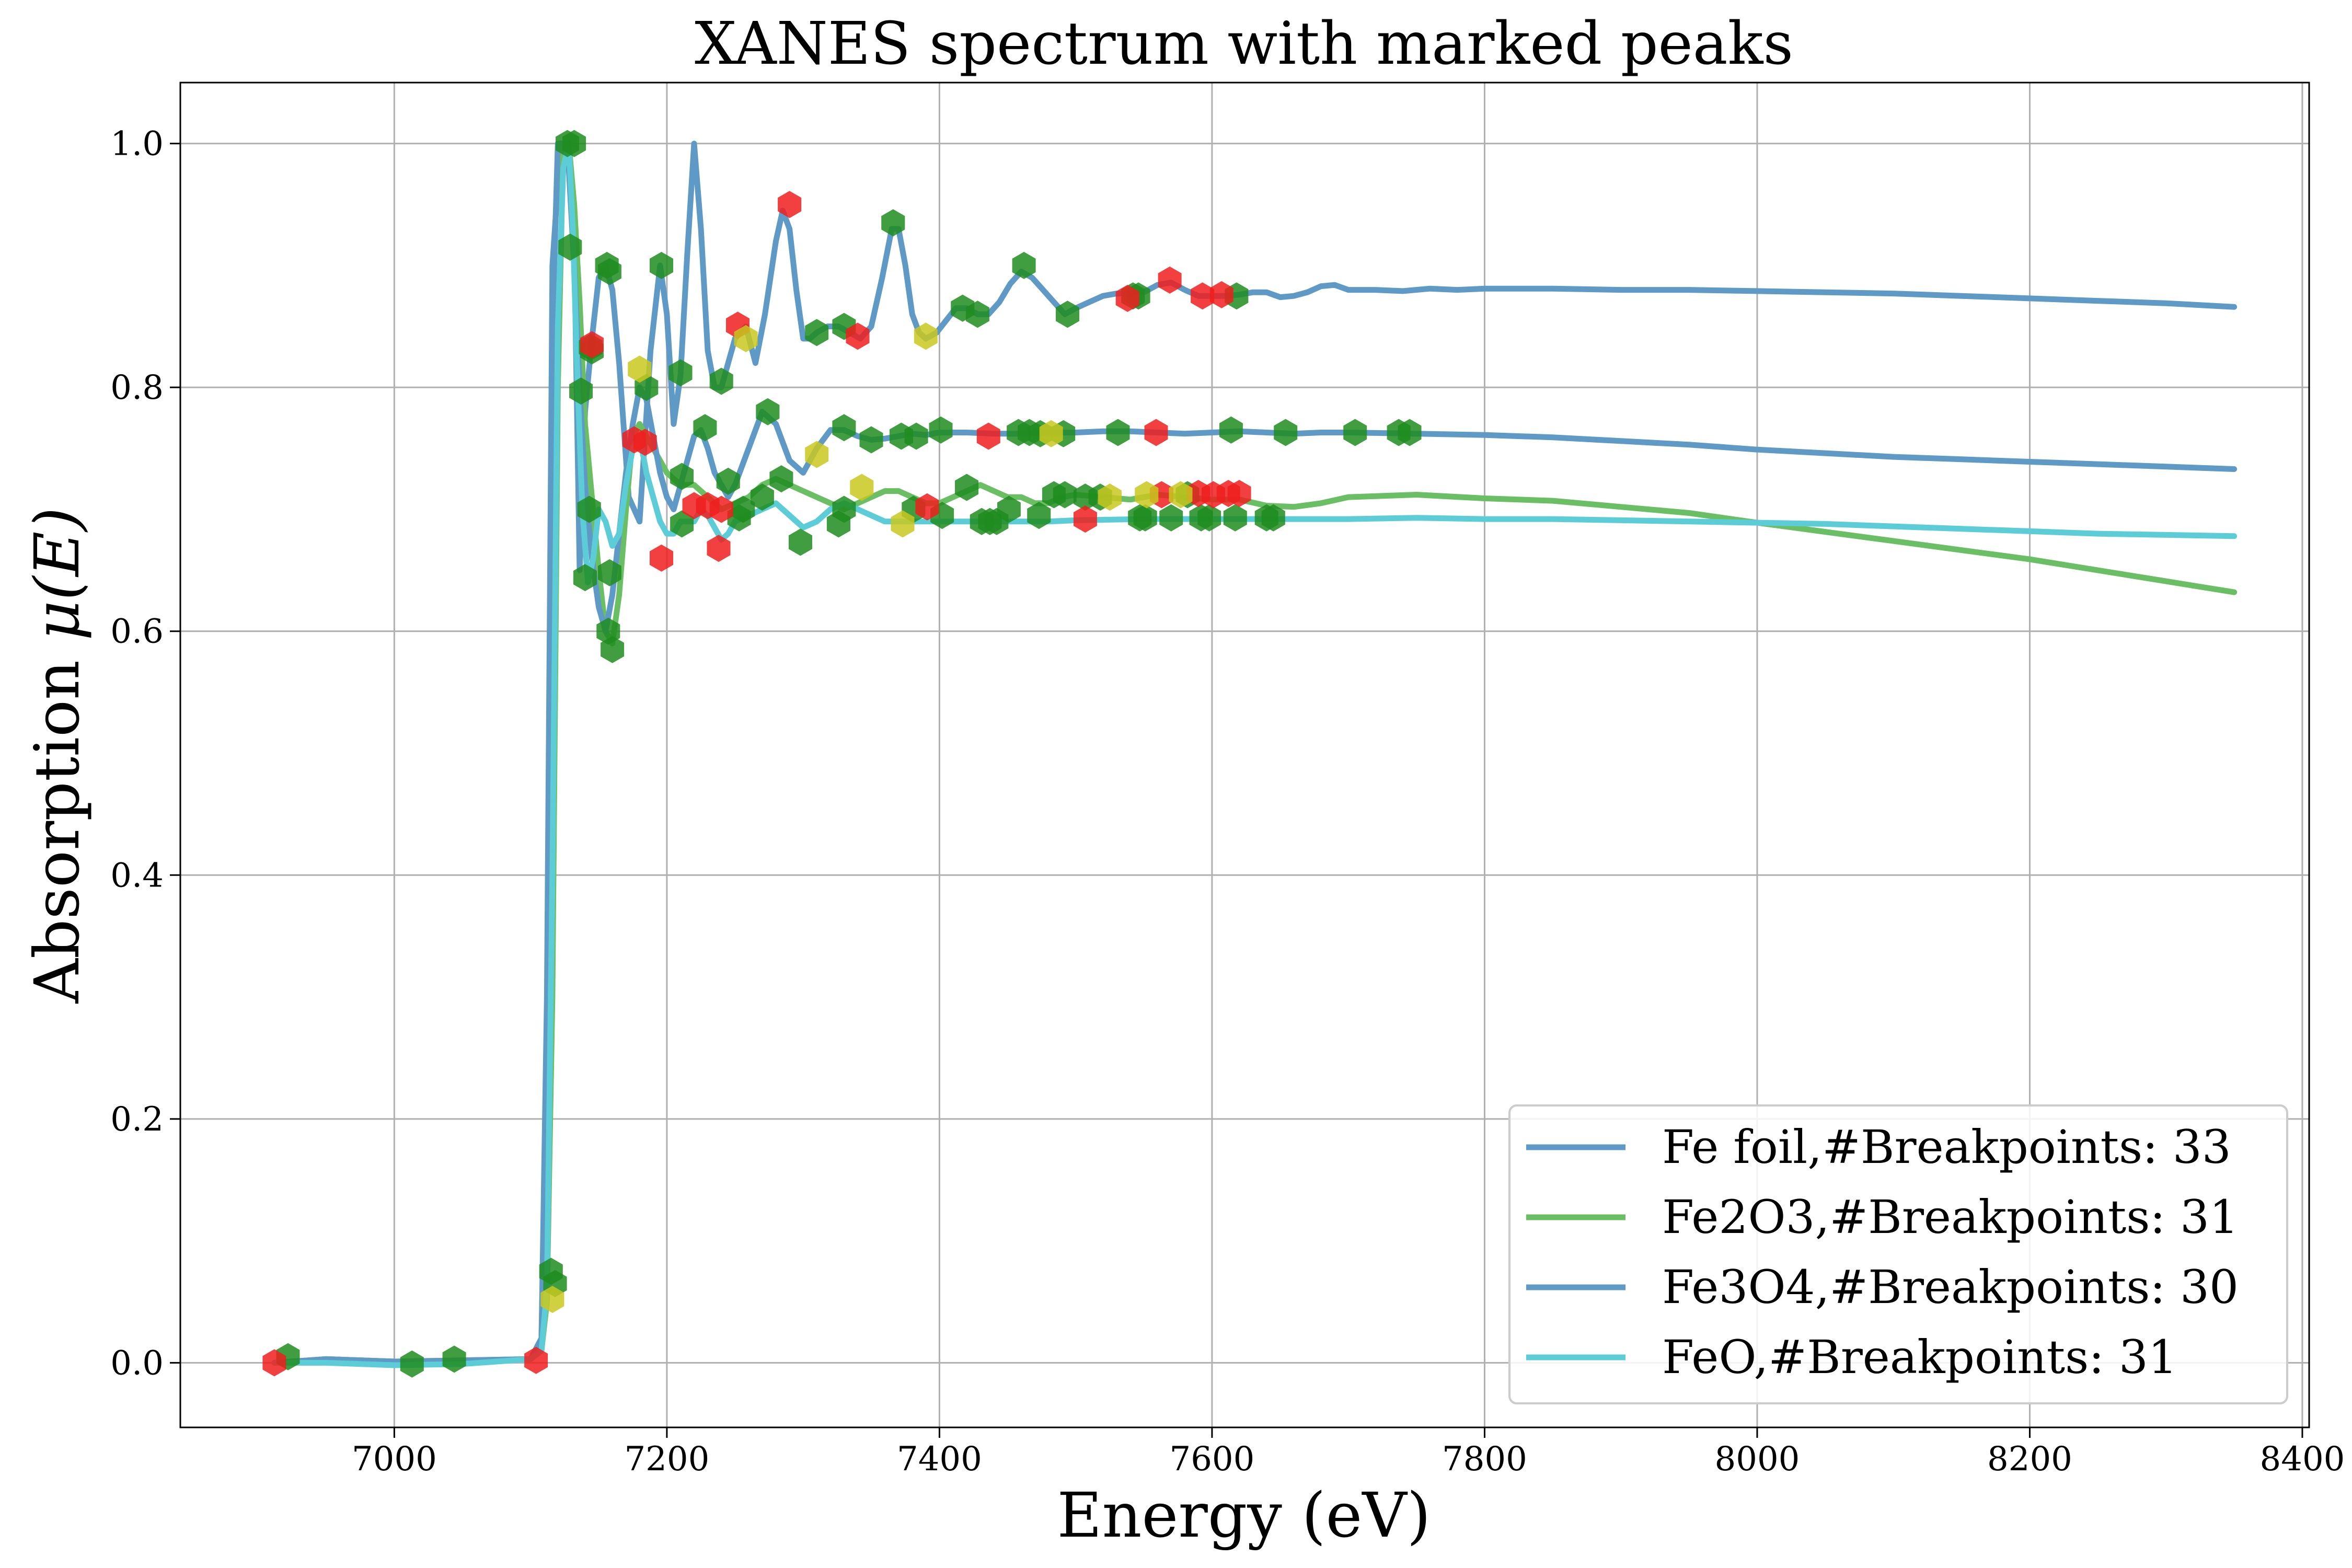 The height and width of the screenshot is (1568, 2352). Describe the element at coordinates (1919, 1357) in the screenshot. I see `legend-label-4: FeO,#Breakpoints: 31` at that location.